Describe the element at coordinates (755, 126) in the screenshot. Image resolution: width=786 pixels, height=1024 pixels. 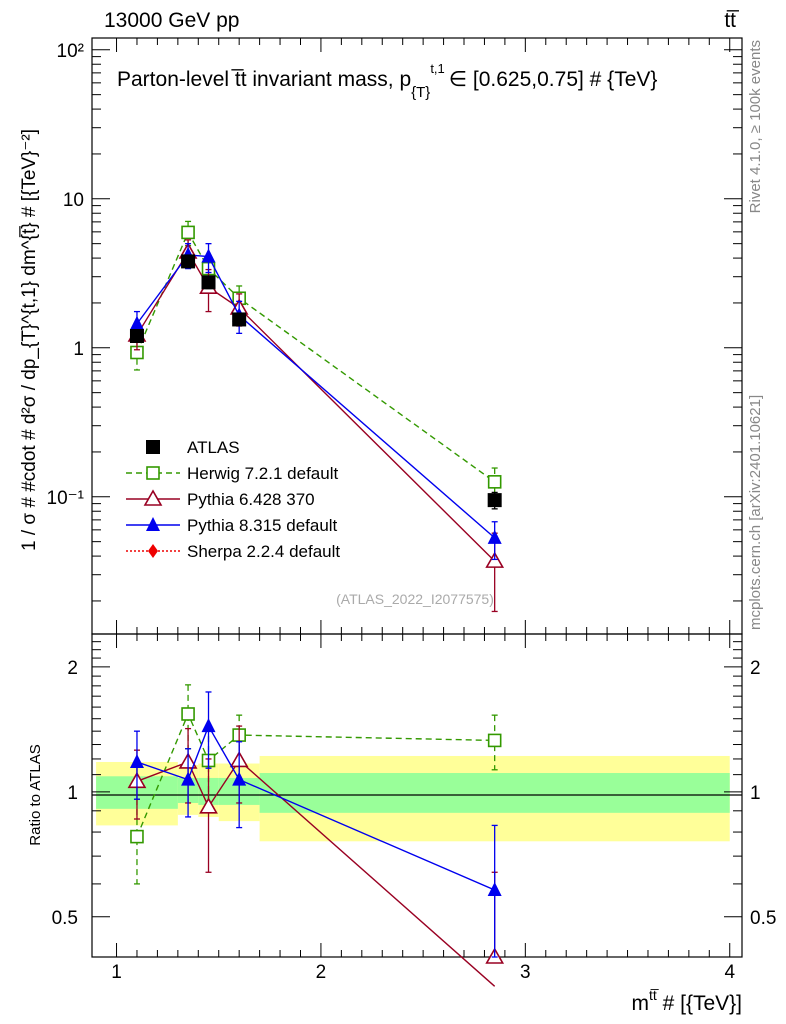
I see `rivet-label: Rivet 4.1.0, ≥ 100k events` at that location.